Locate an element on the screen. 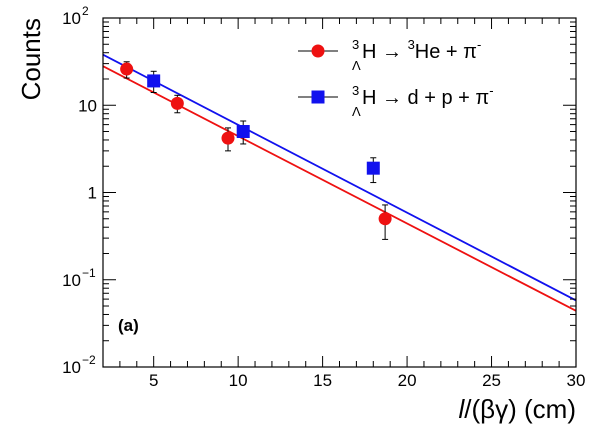  y-axis-title: Counts is located at coordinates (31, 59).